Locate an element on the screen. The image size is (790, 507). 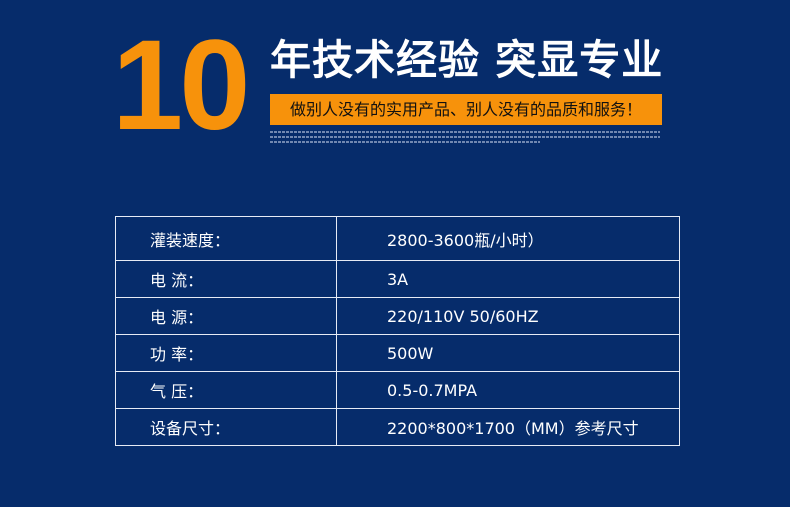
spec-value: 2200*800*1700（MM）参考尺寸 is located at coordinates (508, 427).